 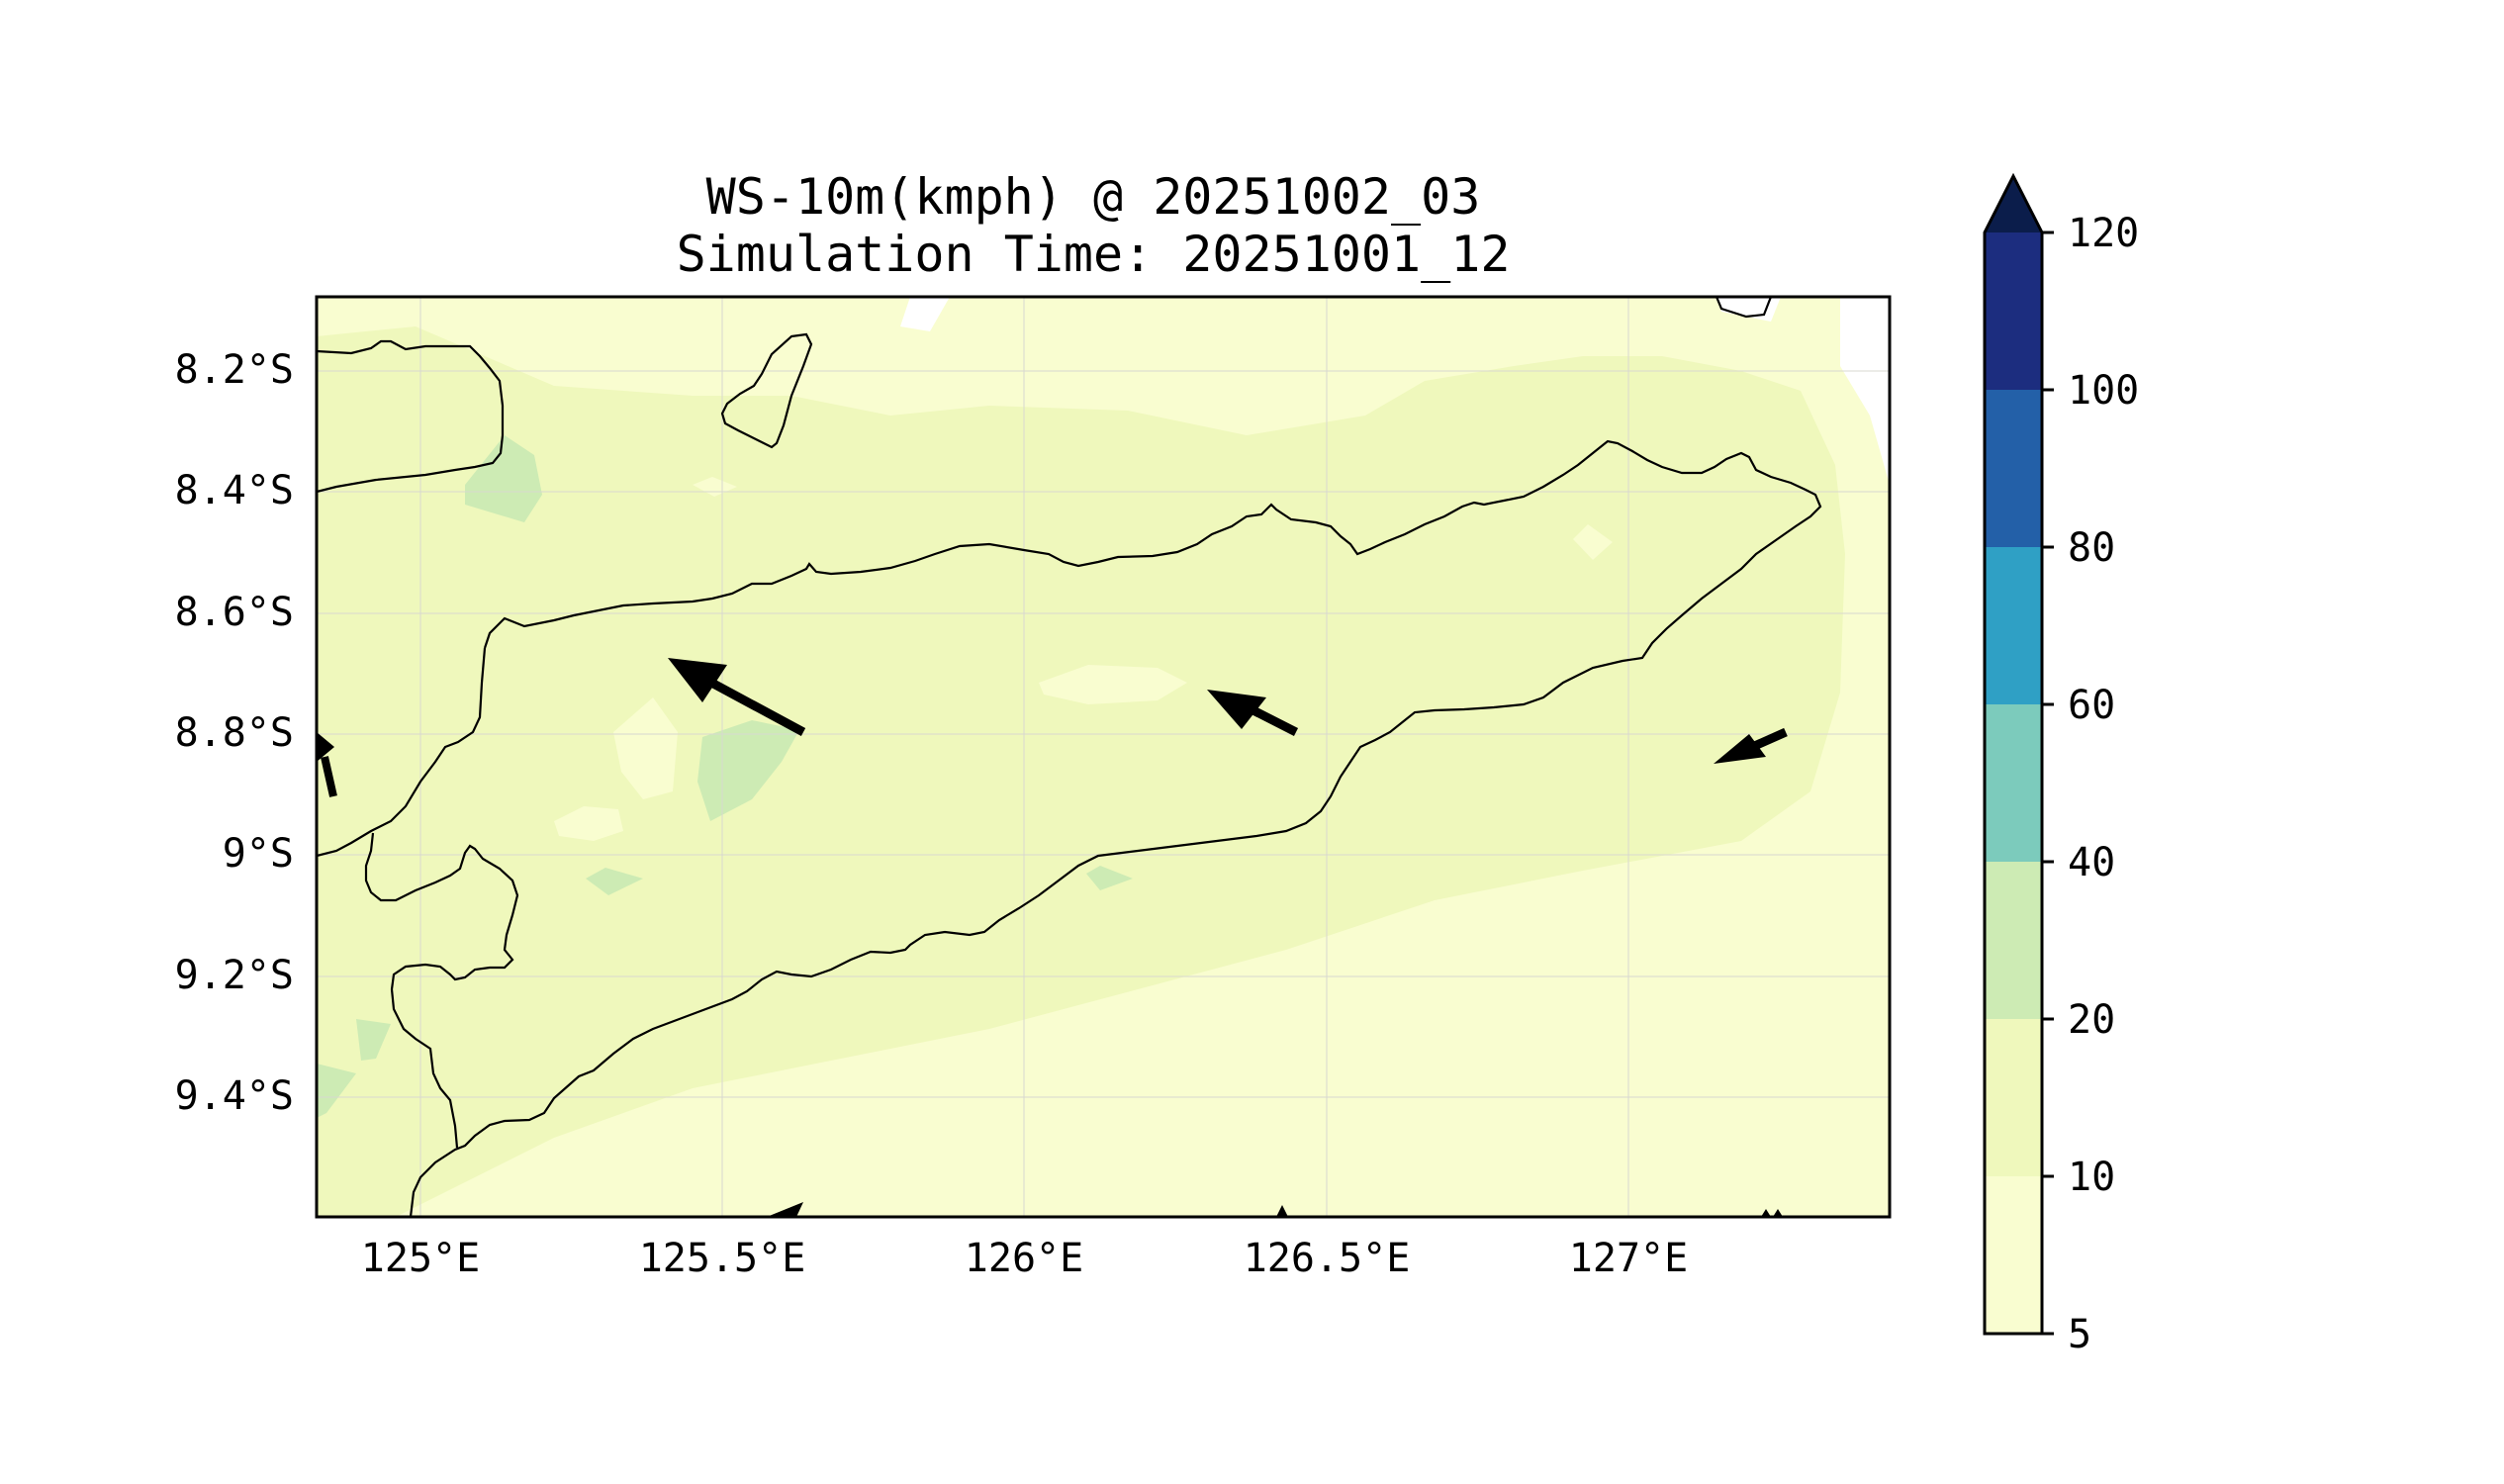 I want to click on lon-axis: 125°E 125.5°E 126°E 126.5°E 127°E, so click(x=1024, y=1258).